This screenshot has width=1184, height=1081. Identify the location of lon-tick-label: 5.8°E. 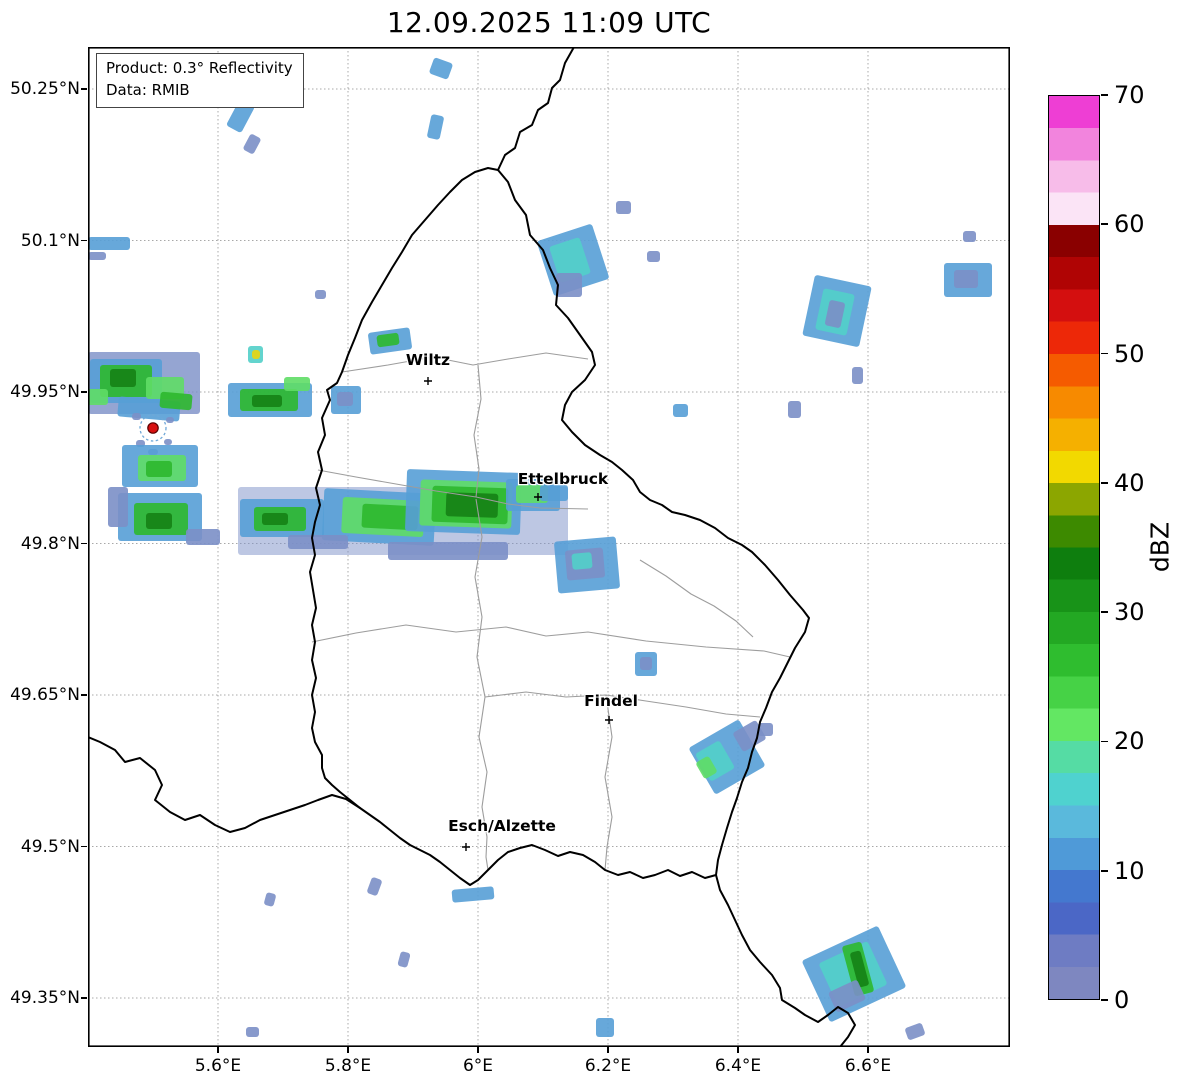
(348, 1066).